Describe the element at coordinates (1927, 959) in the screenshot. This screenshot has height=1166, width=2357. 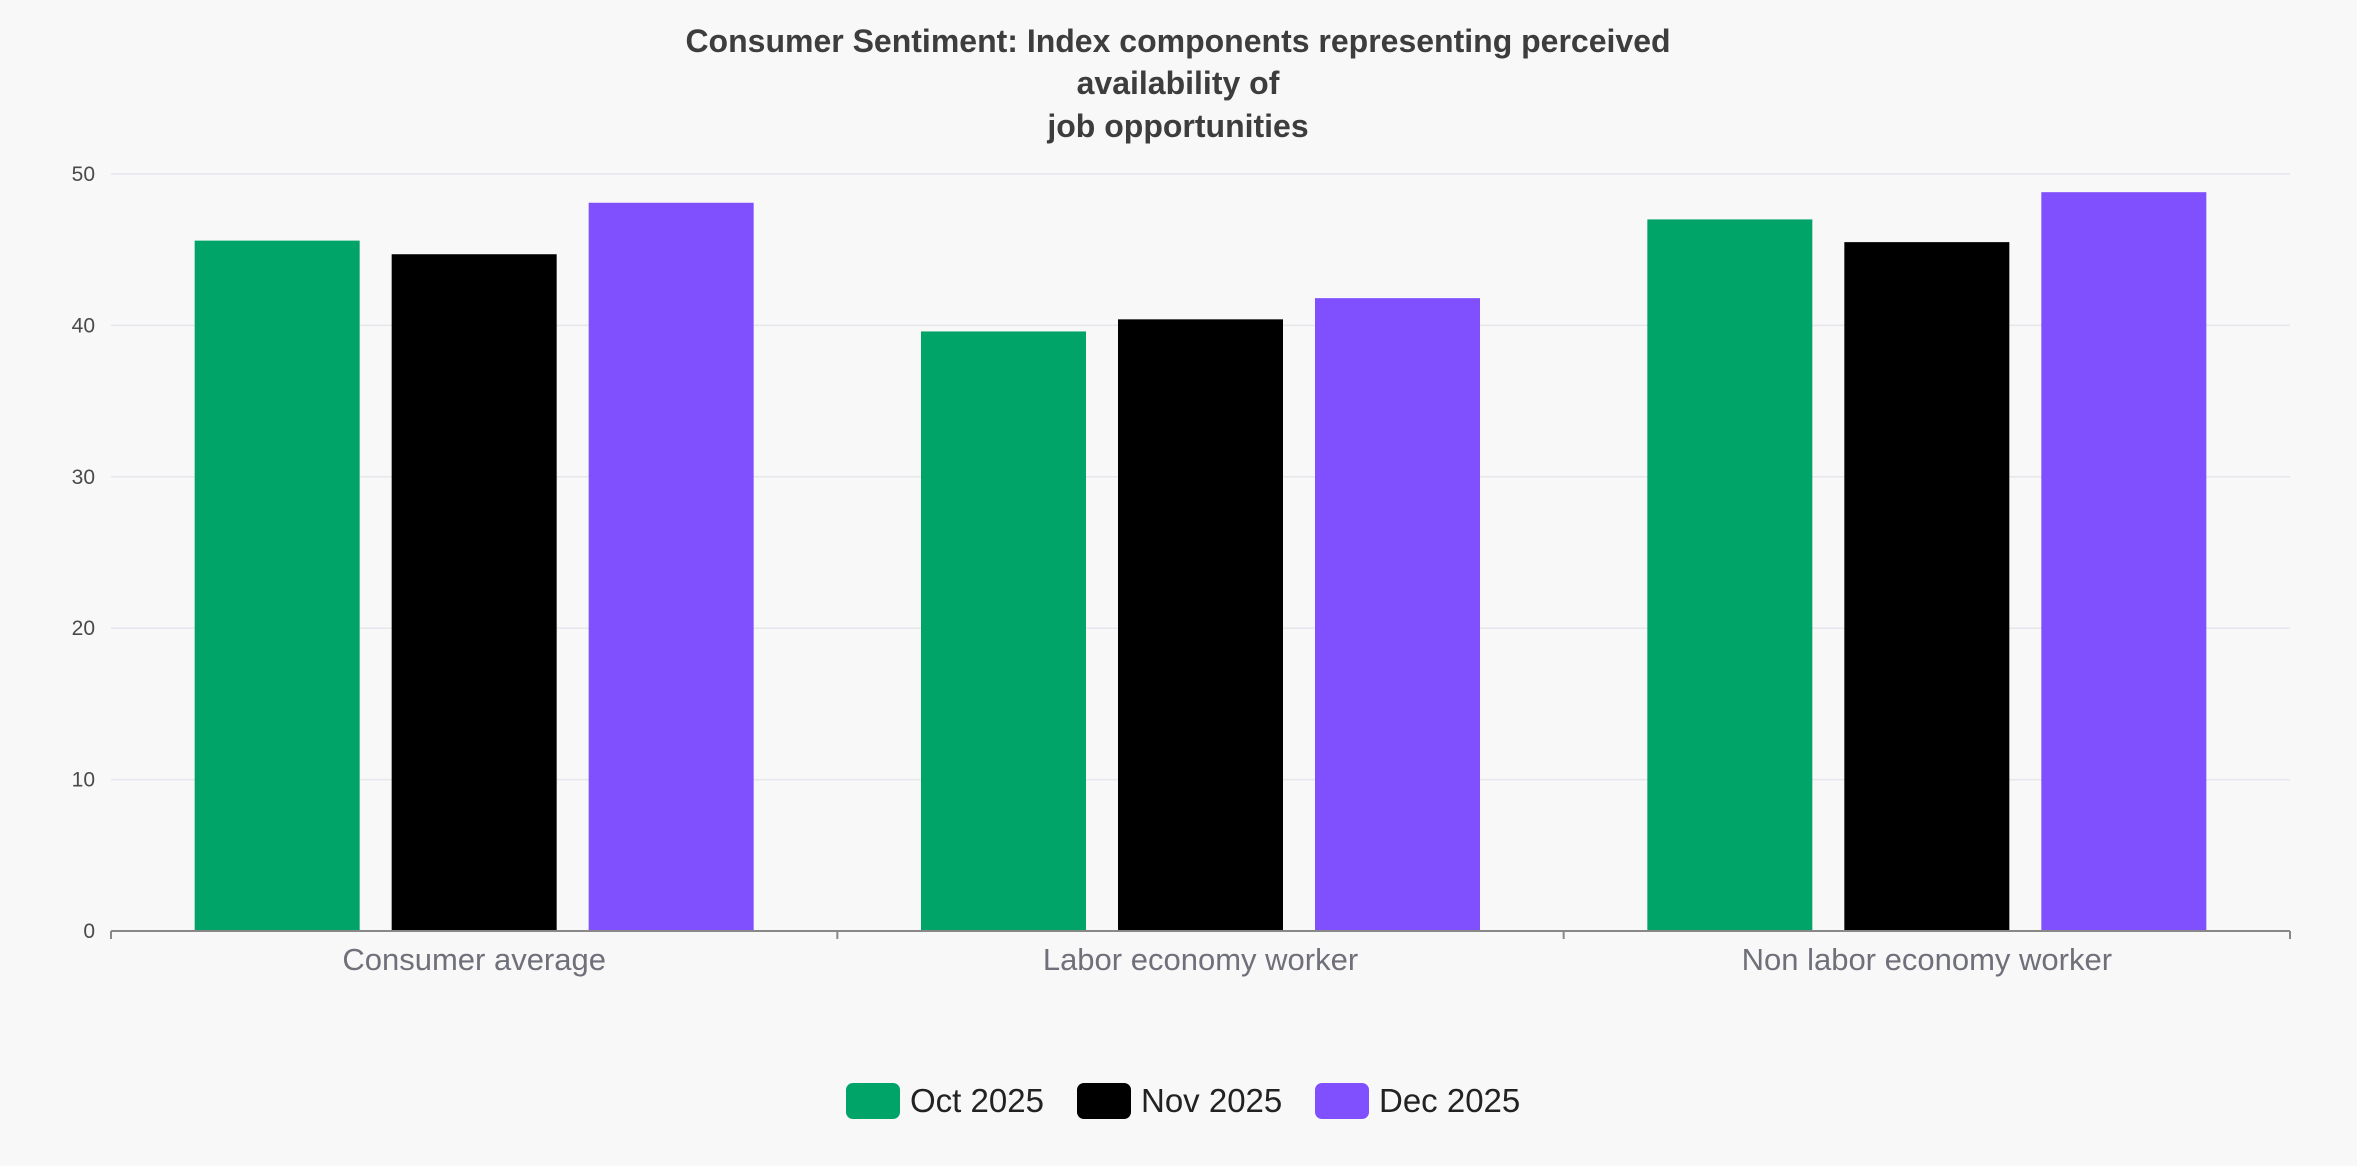
I see `x-tick-label: Non labor economy worker` at that location.